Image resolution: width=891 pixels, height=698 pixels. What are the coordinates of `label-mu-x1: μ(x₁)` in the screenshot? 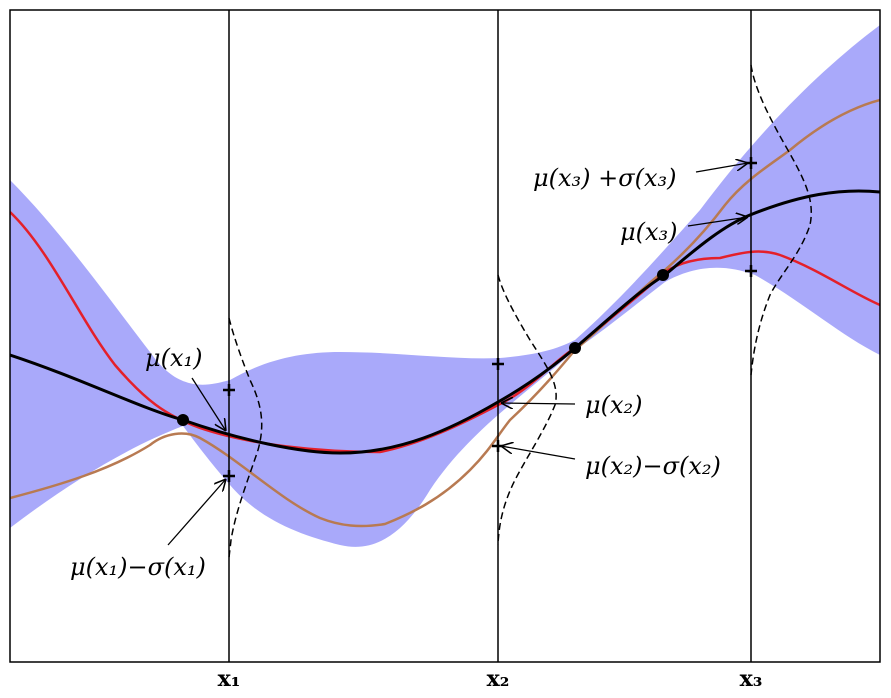 It's located at (173, 358).